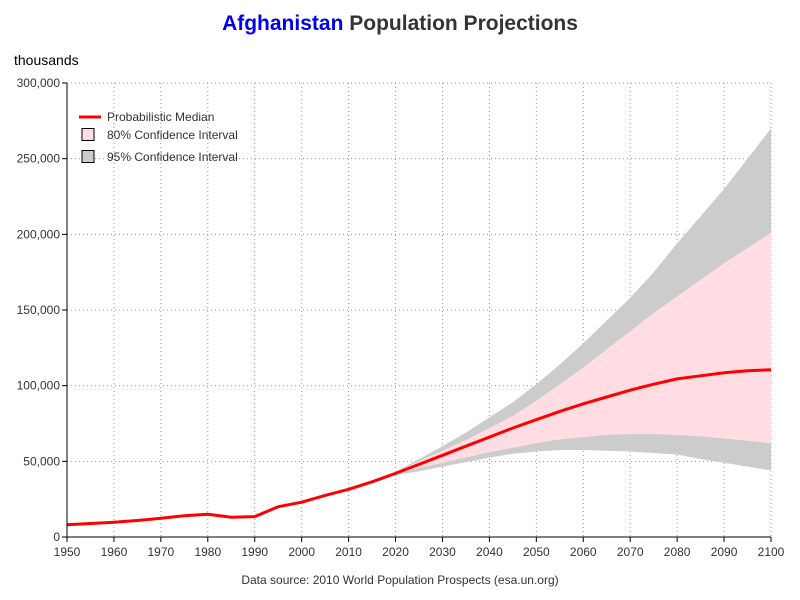 This screenshot has width=800, height=600. Describe the element at coordinates (536, 552) in the screenshot. I see `x-tick-label: 2050` at that location.